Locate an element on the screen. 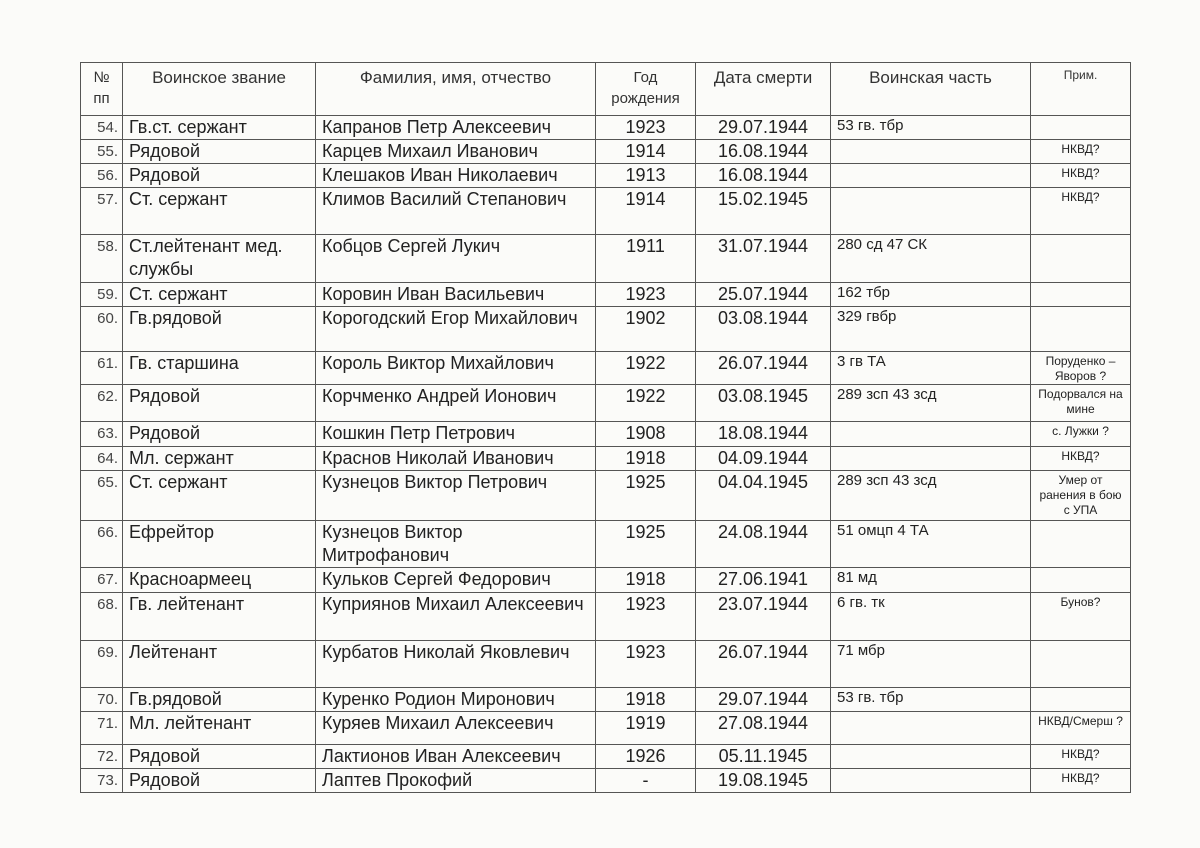 This screenshot has width=1200, height=848. cell-name: Куренко Родион Миронович is located at coordinates (455, 699).